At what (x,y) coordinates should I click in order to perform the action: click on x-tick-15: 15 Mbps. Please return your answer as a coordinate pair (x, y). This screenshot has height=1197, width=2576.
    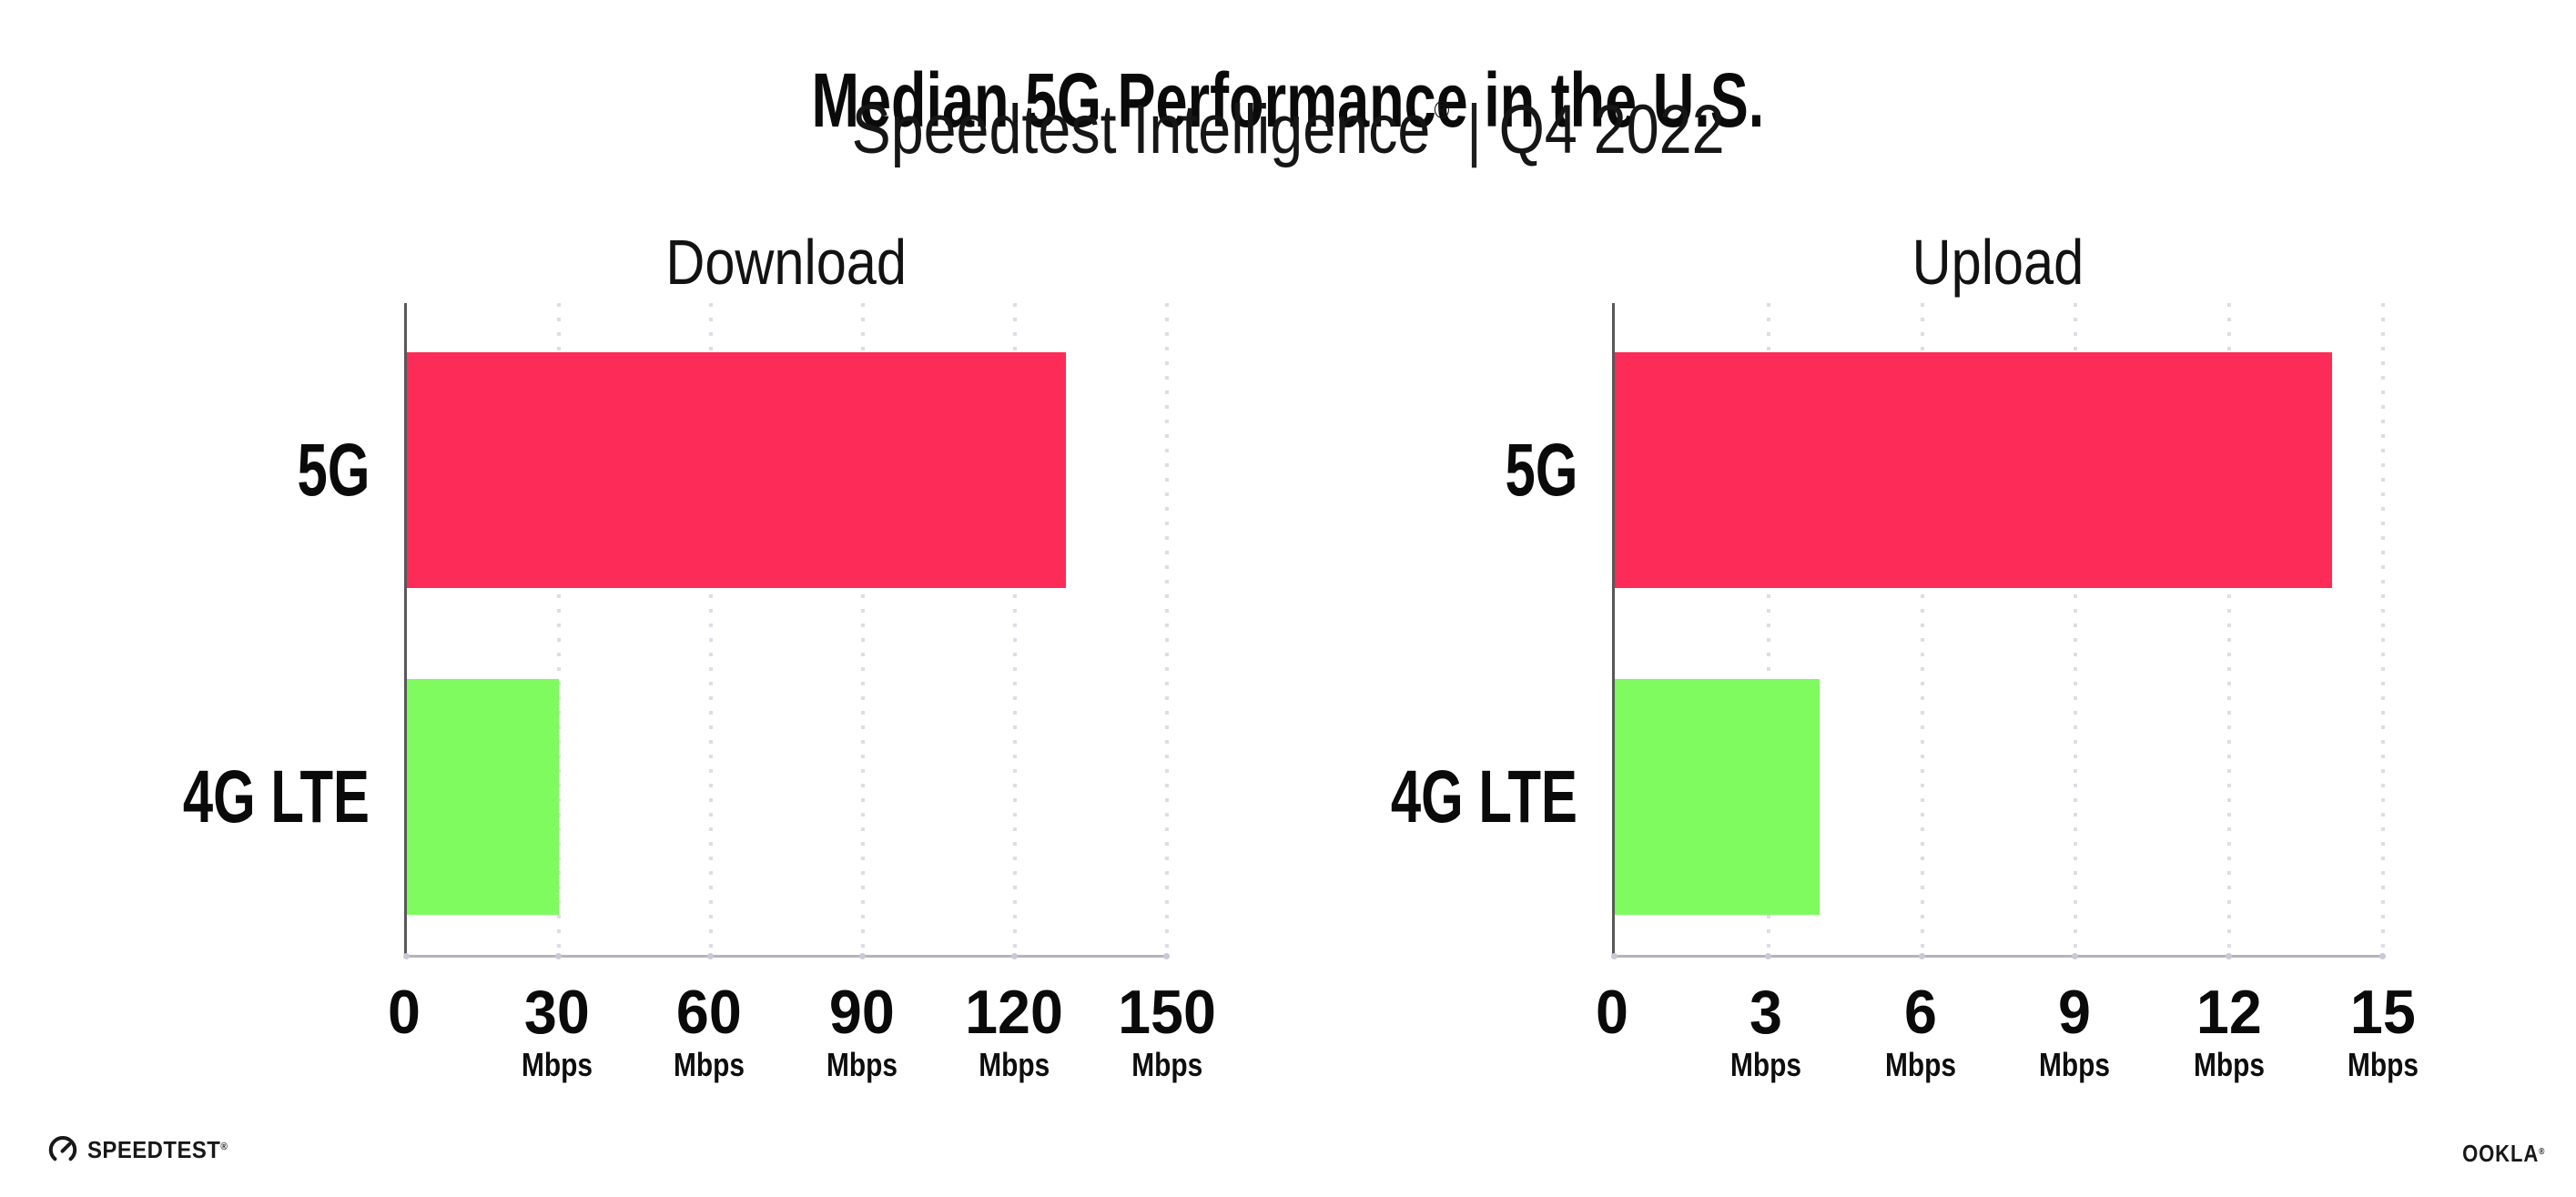
    Looking at the image, I should click on (2383, 1032).